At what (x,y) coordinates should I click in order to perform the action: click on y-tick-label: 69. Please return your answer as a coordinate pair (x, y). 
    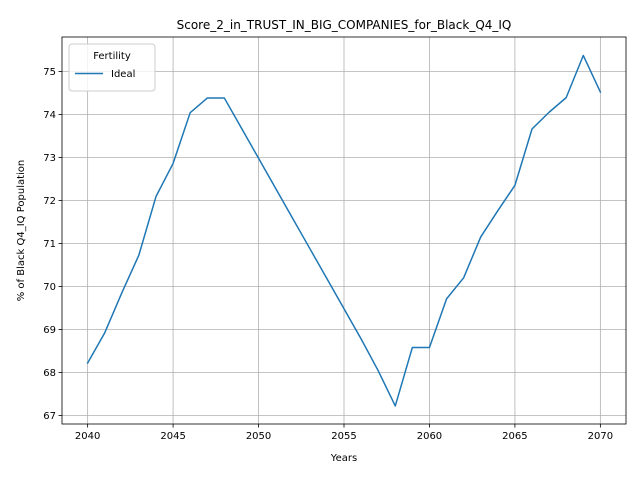
    Looking at the image, I should click on (49, 330).